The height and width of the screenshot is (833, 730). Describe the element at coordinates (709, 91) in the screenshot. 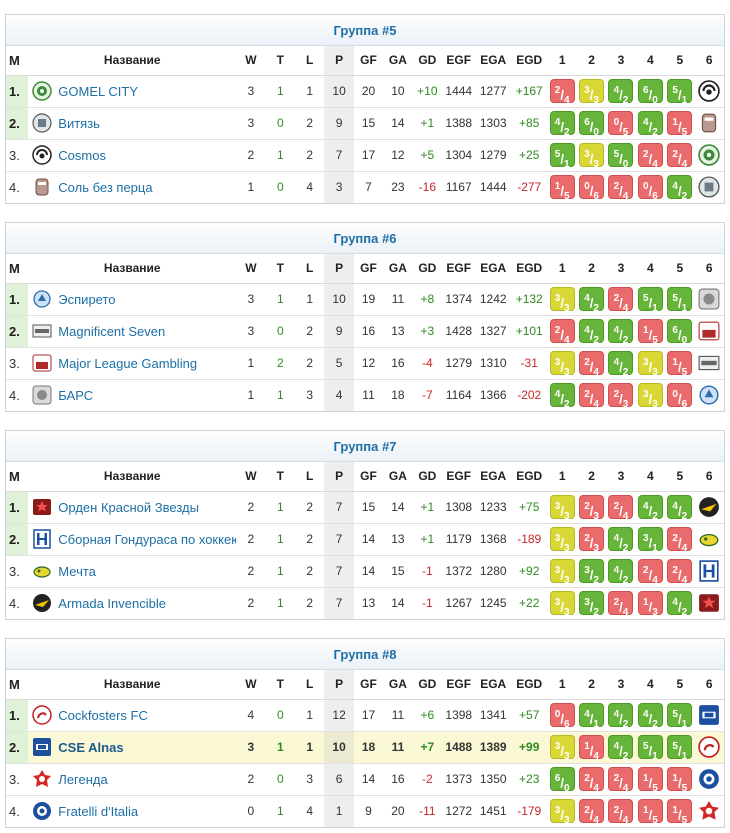

I see `cosmos-logo-icon` at that location.